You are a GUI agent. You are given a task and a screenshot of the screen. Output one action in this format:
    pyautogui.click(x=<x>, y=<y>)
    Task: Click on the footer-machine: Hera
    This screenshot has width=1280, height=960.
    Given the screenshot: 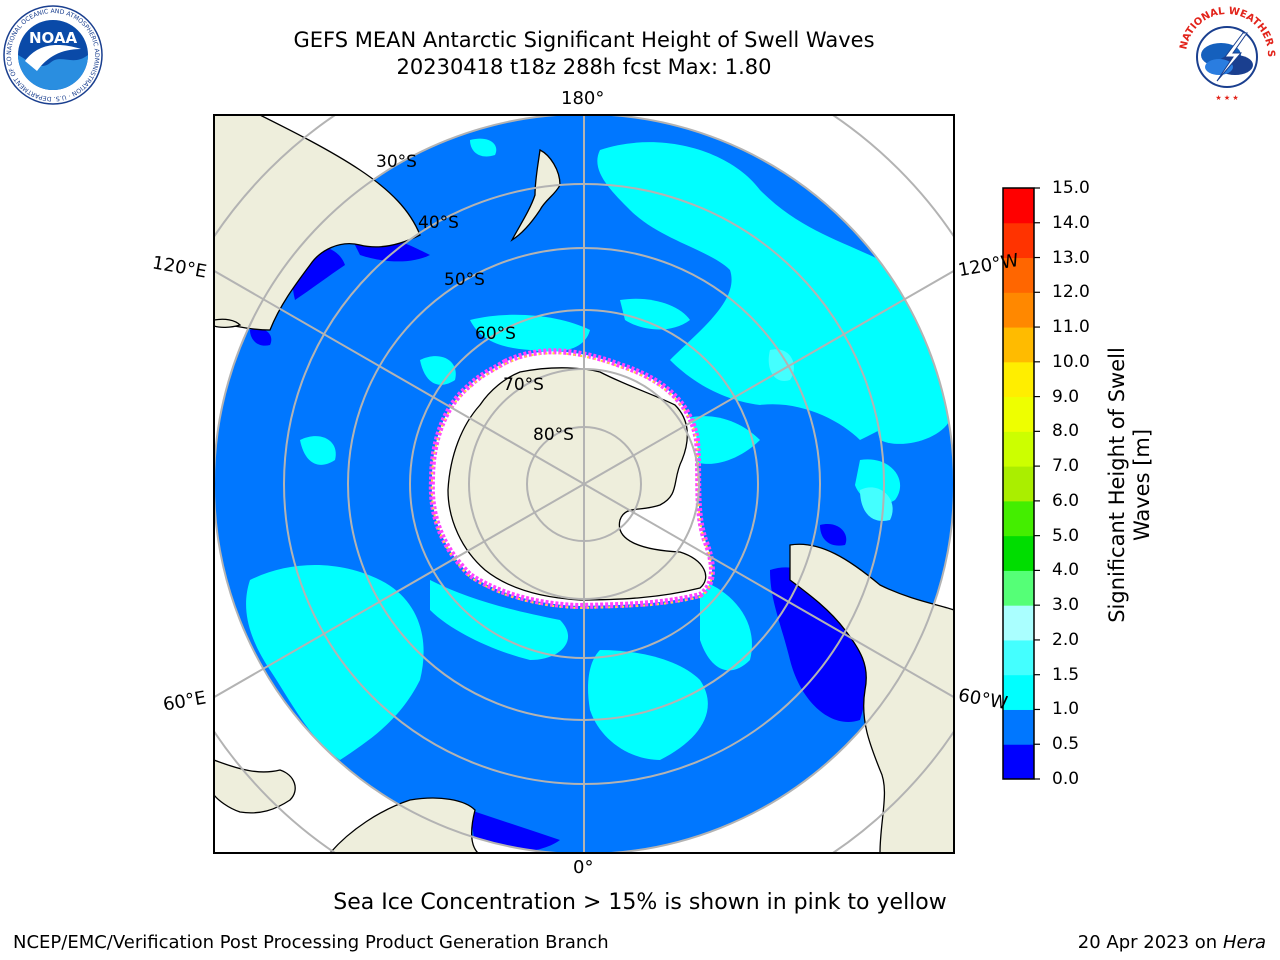 What is the action you would take?
    pyautogui.click(x=1244, y=942)
    